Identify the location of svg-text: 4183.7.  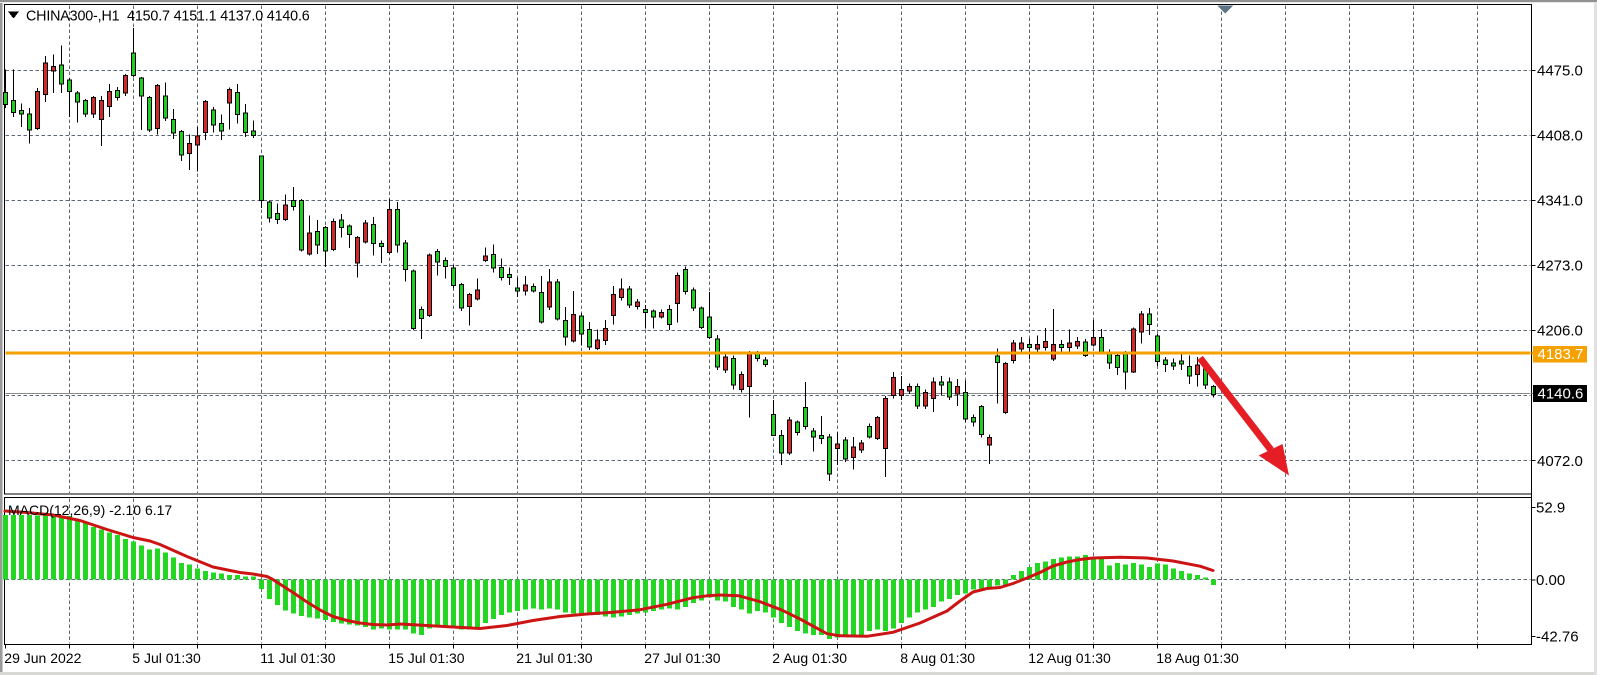
(1561, 354).